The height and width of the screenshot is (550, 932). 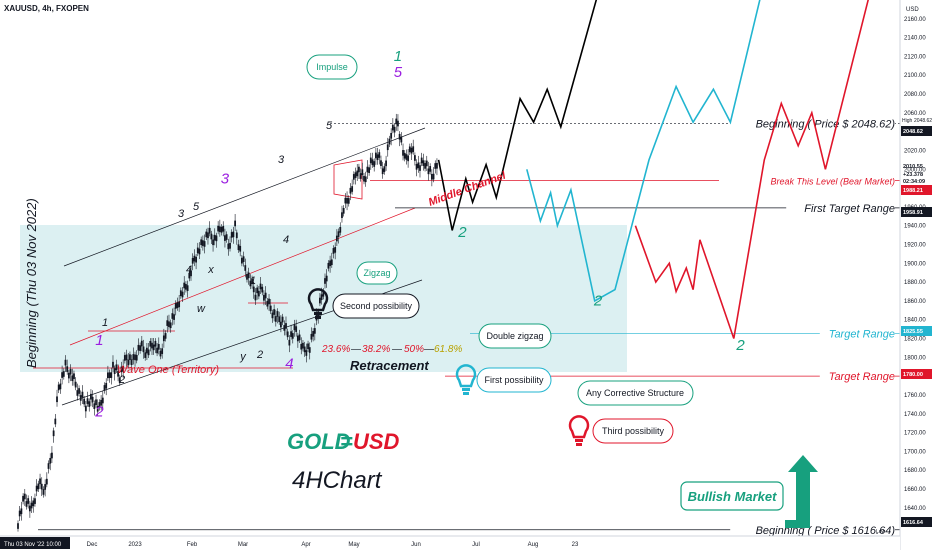 I want to click on sub-wave-label-12: 5, so click(x=329, y=126).